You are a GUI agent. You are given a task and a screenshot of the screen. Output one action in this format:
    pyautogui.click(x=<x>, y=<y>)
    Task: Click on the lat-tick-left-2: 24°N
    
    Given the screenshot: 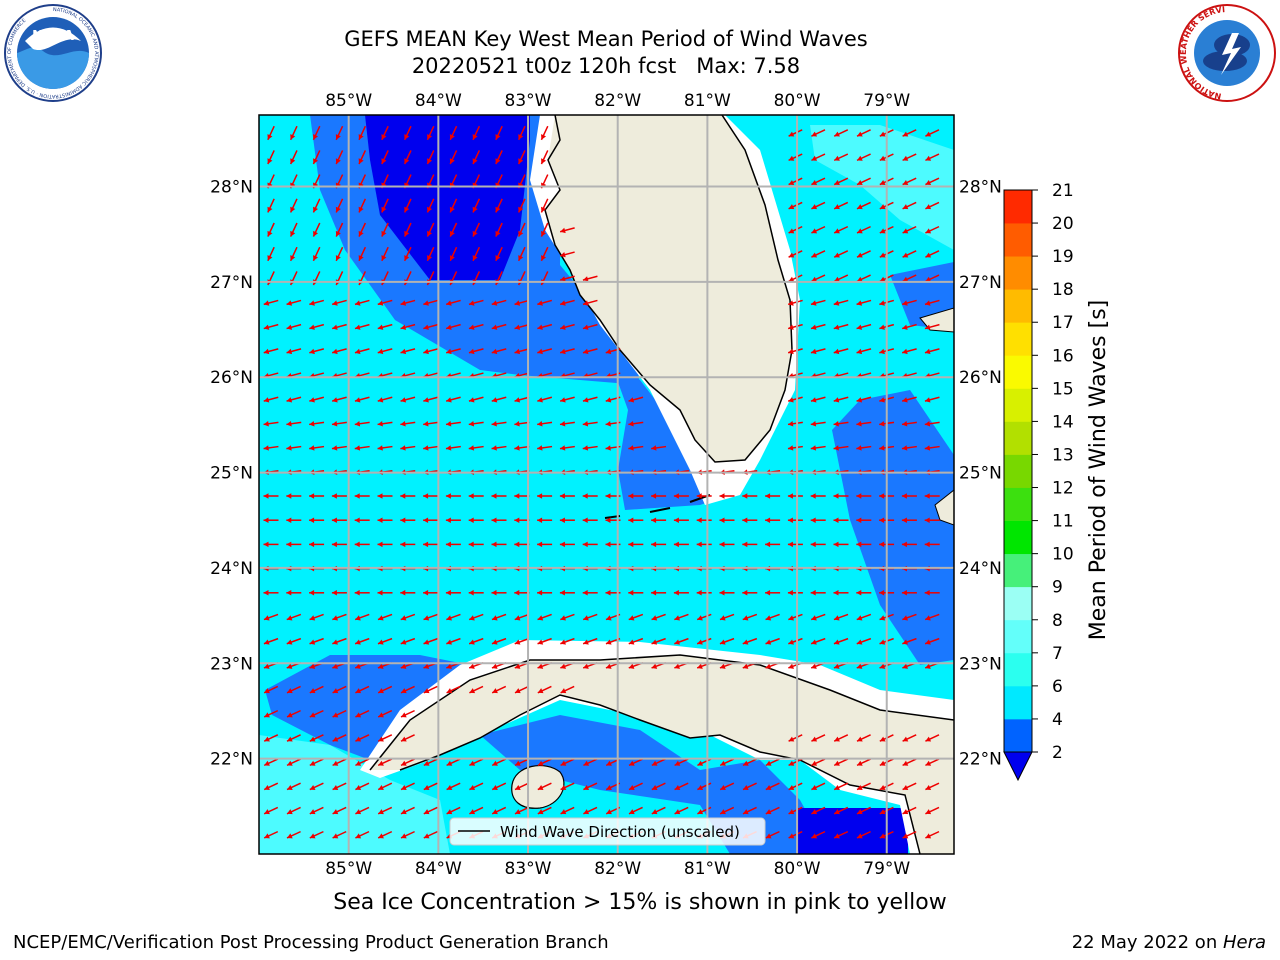 What is the action you would take?
    pyautogui.click(x=231, y=569)
    